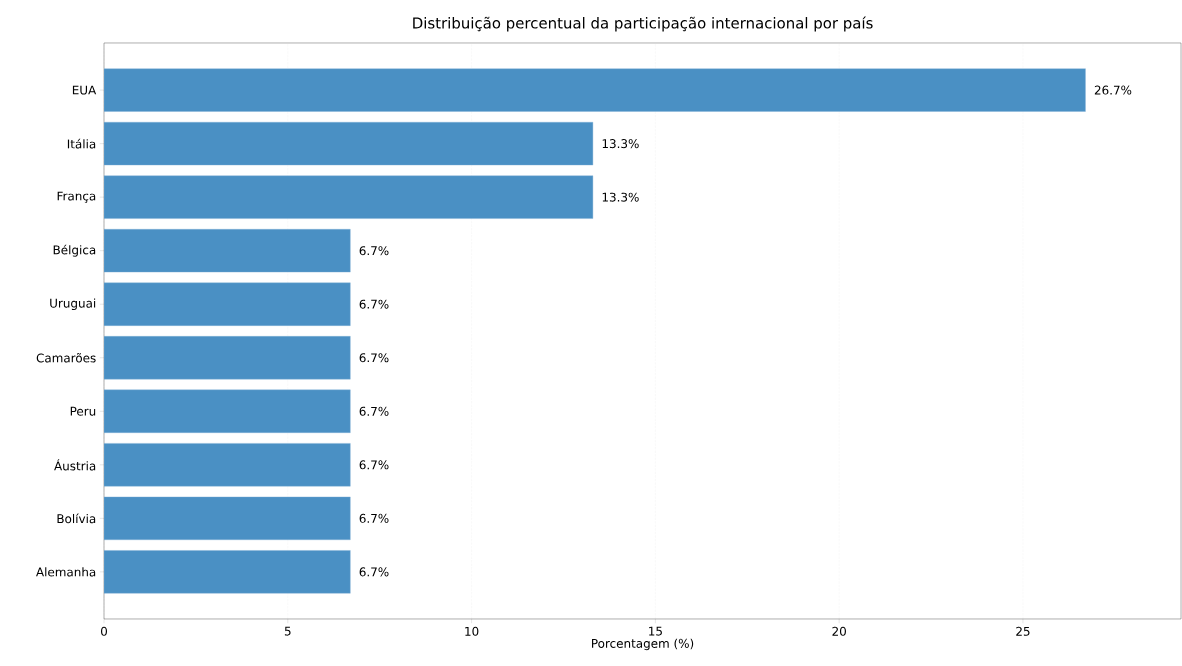 The width and height of the screenshot is (1182, 666). What do you see at coordinates (66, 358) in the screenshot?
I see `y-tick-label: Camarões` at bounding box center [66, 358].